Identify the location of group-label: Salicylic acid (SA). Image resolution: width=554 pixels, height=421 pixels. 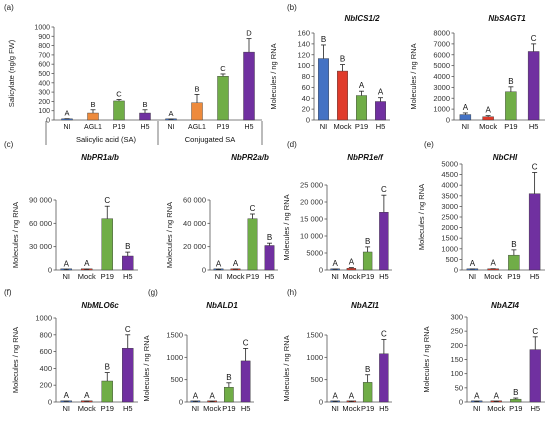
(106, 139).